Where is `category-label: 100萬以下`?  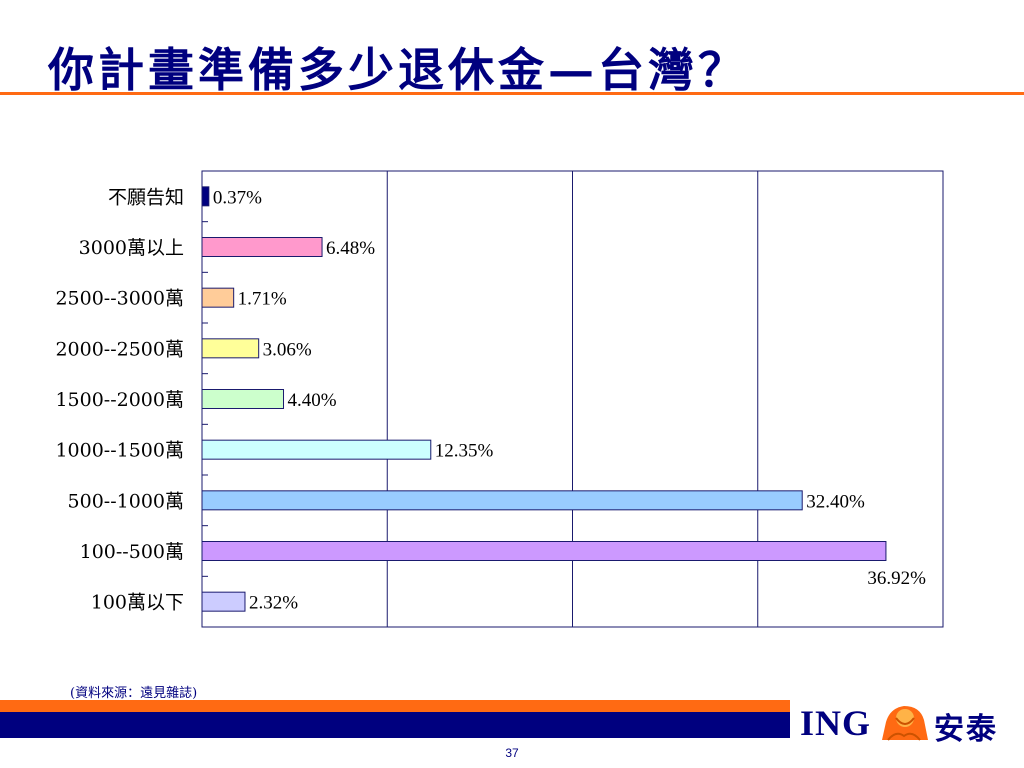
category-label: 100萬以下 is located at coordinates (137, 603).